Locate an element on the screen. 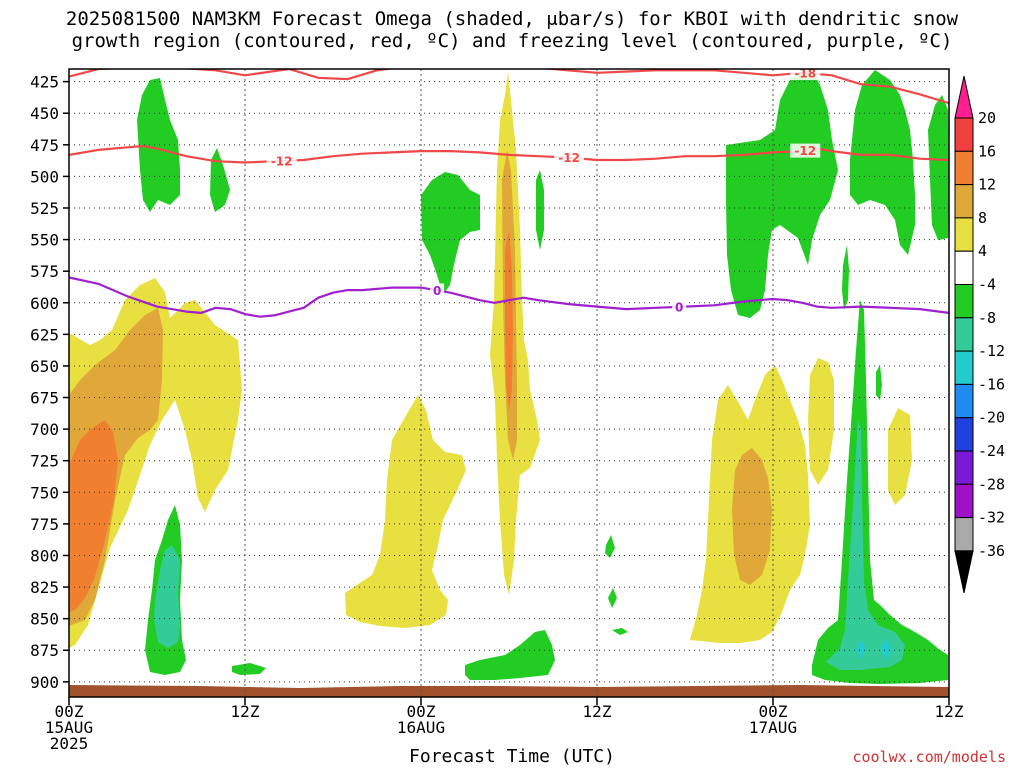 This screenshot has width=1024, height=768. colorbar-label: -32 is located at coordinates (991, 518).